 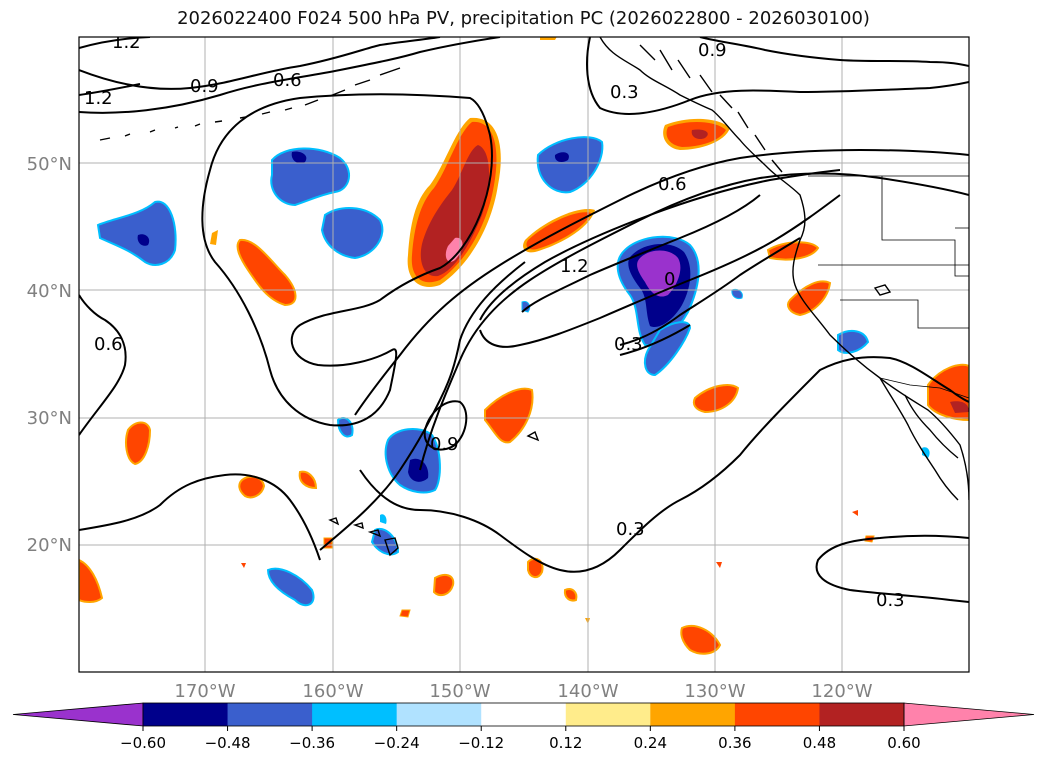 I want to click on lon-label: 140°W, so click(x=587, y=691).